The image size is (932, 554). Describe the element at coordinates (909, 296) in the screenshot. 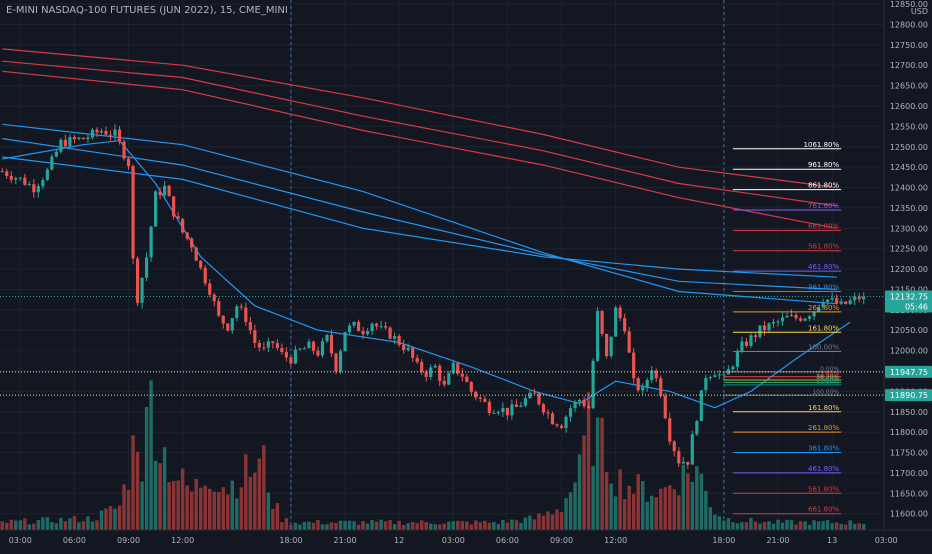

I see `price-label-value: 12132.75` at that location.